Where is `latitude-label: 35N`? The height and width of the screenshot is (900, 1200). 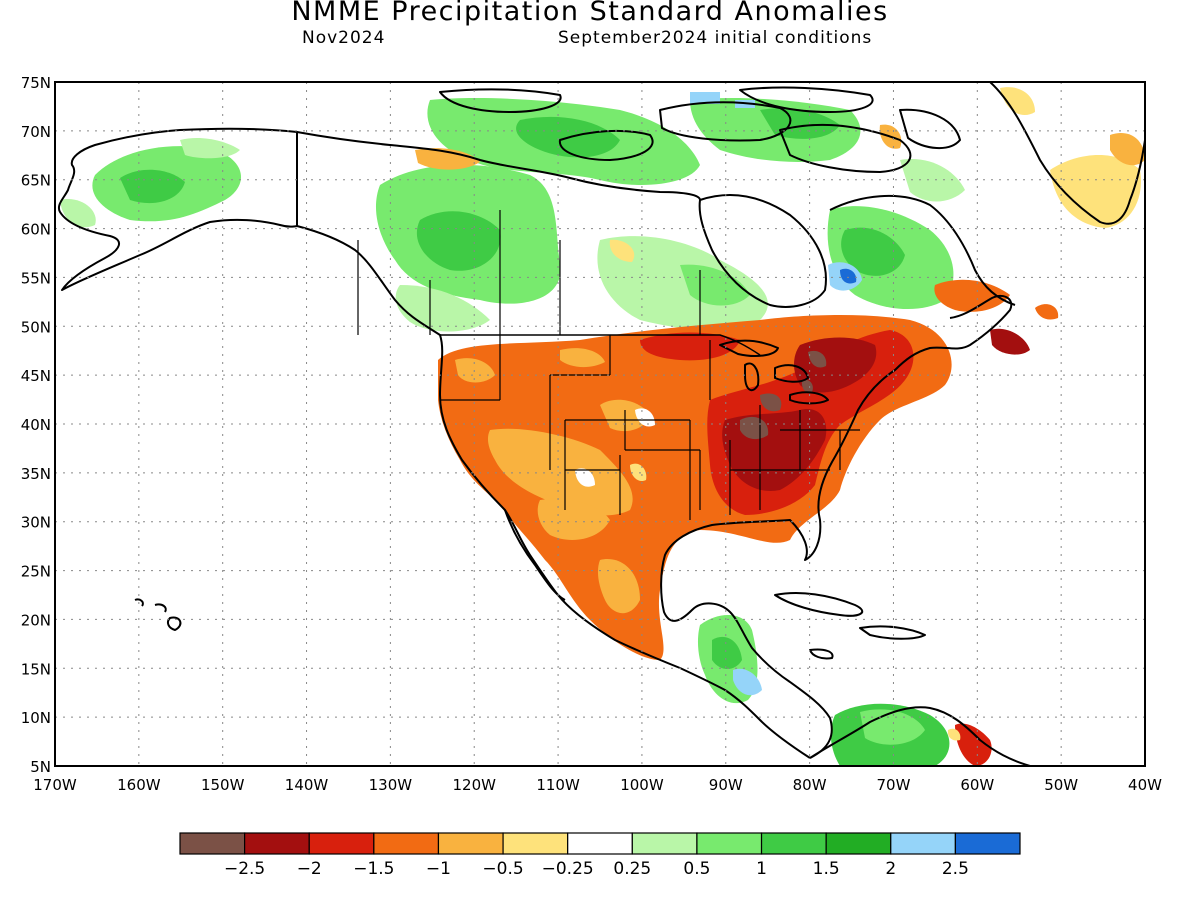 latitude-label: 35N is located at coordinates (36, 474).